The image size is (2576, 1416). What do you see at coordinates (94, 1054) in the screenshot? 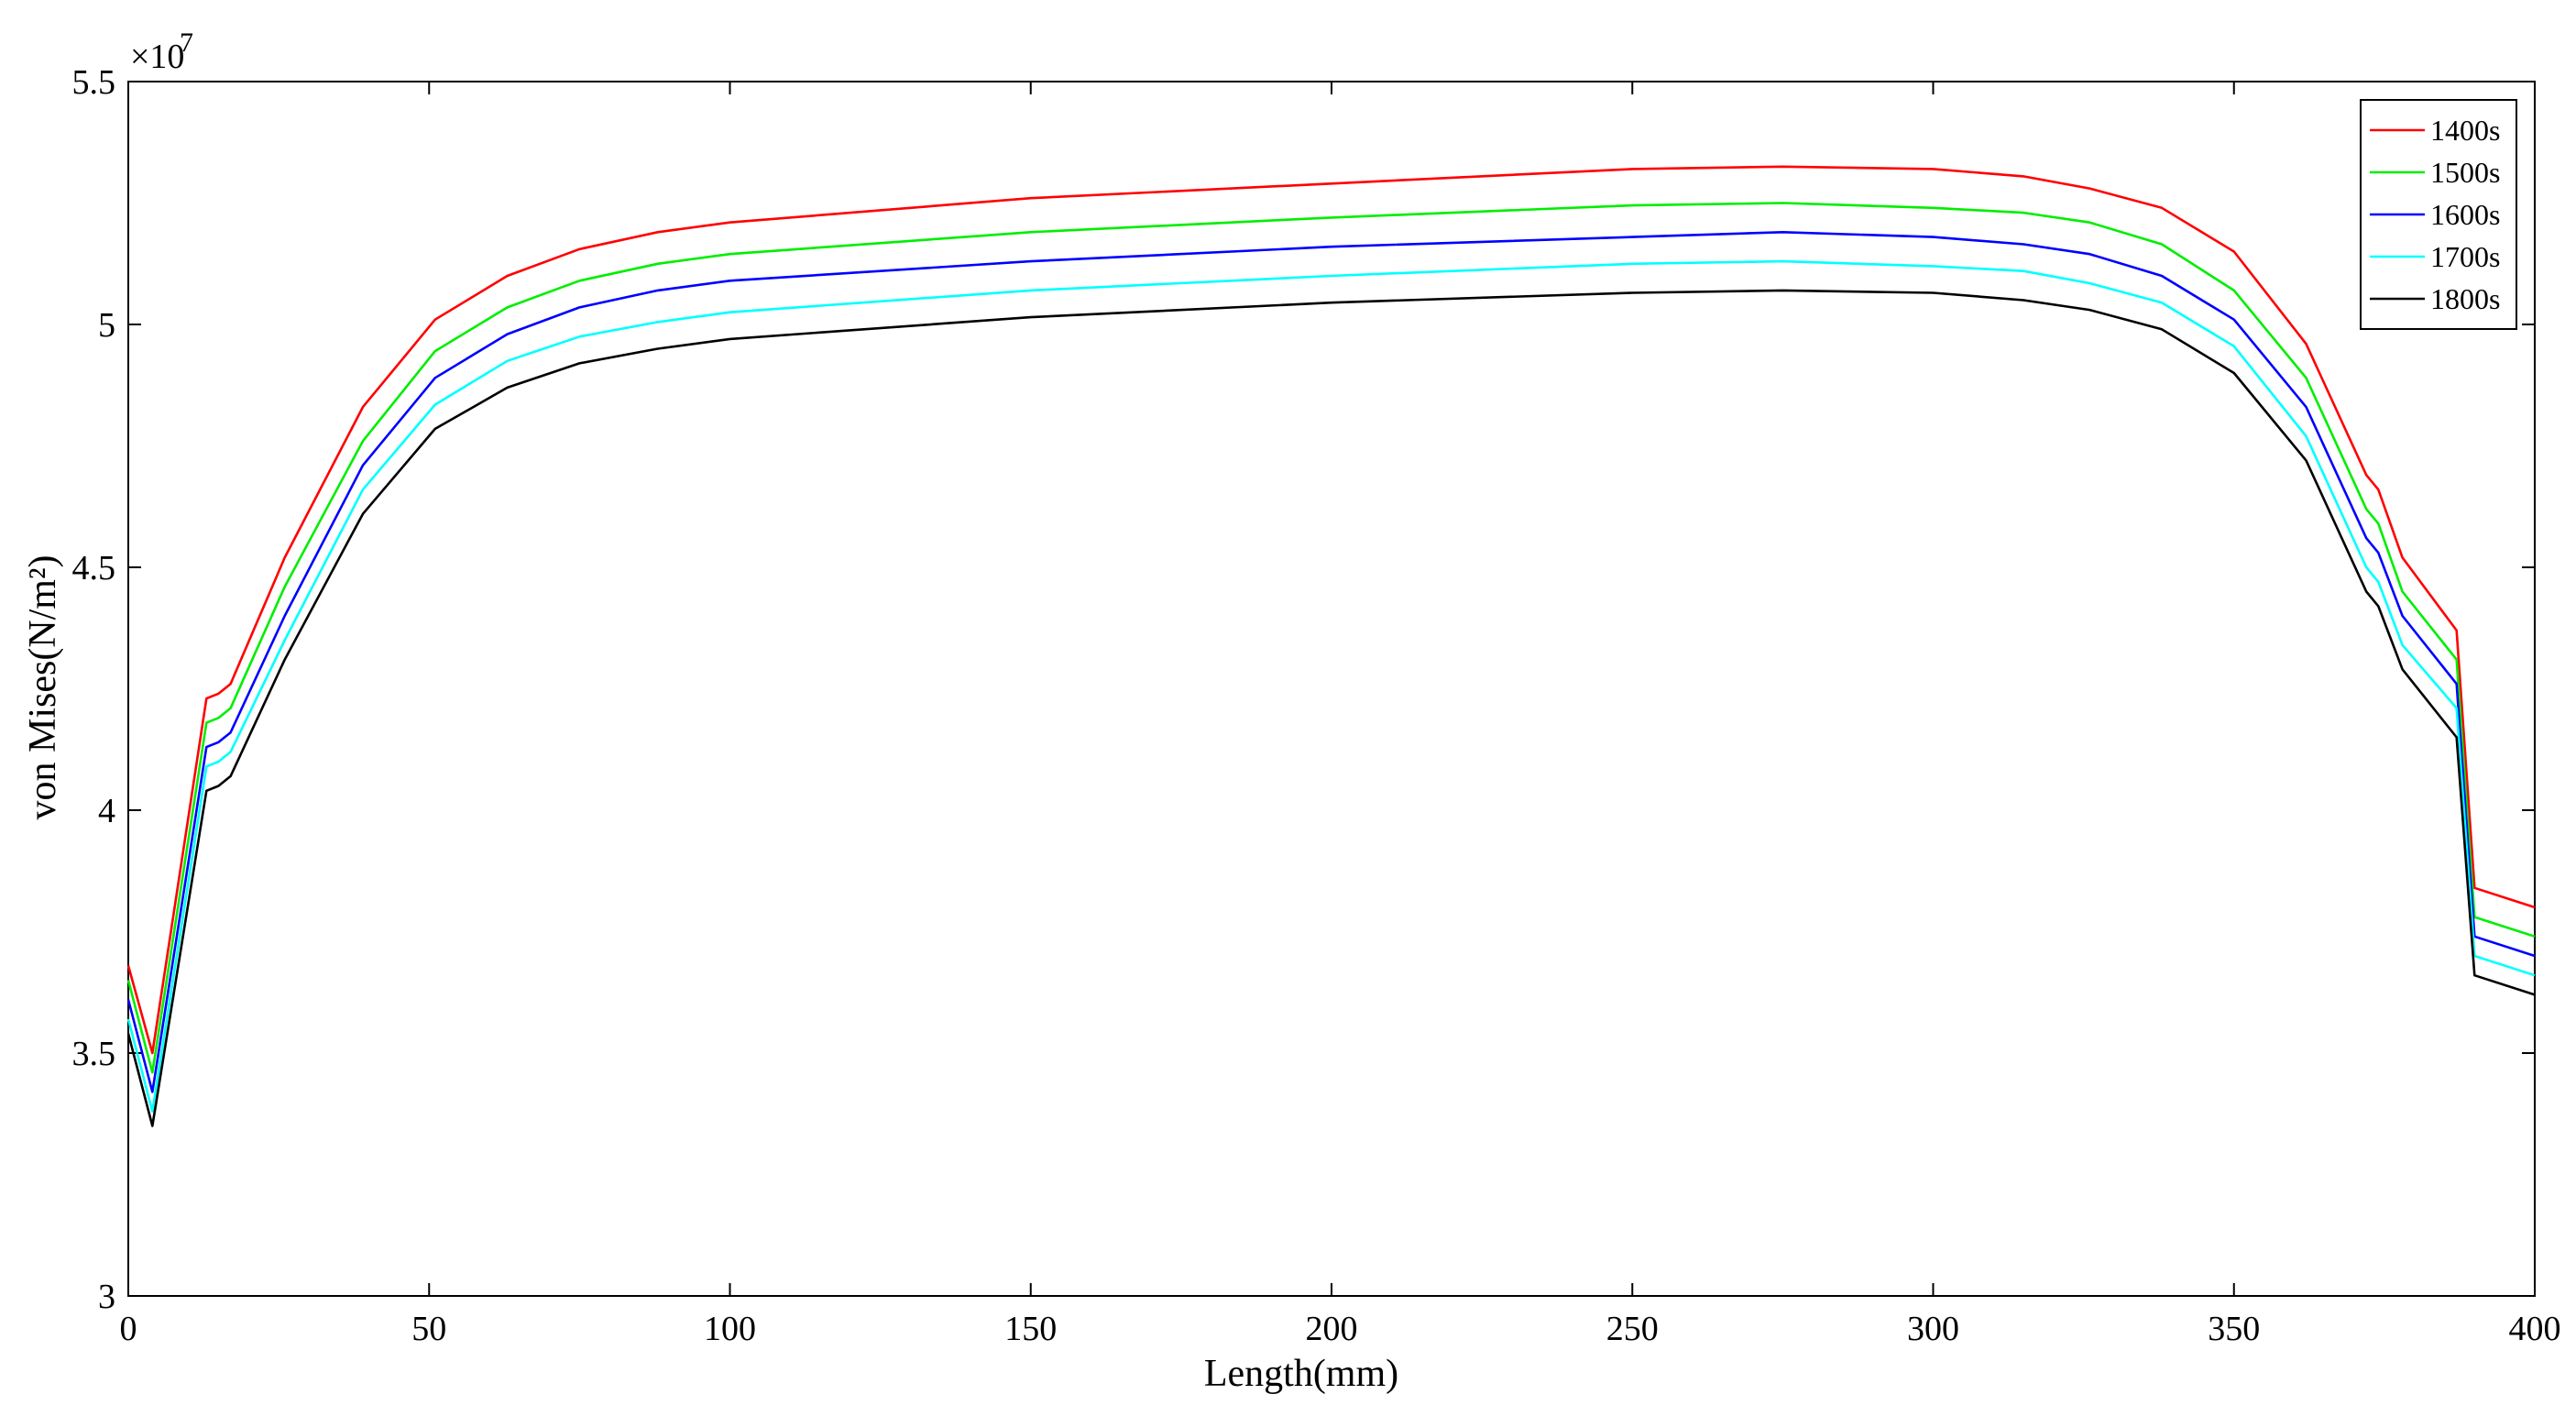
I see `y-tick-label: 3.5` at bounding box center [94, 1054].